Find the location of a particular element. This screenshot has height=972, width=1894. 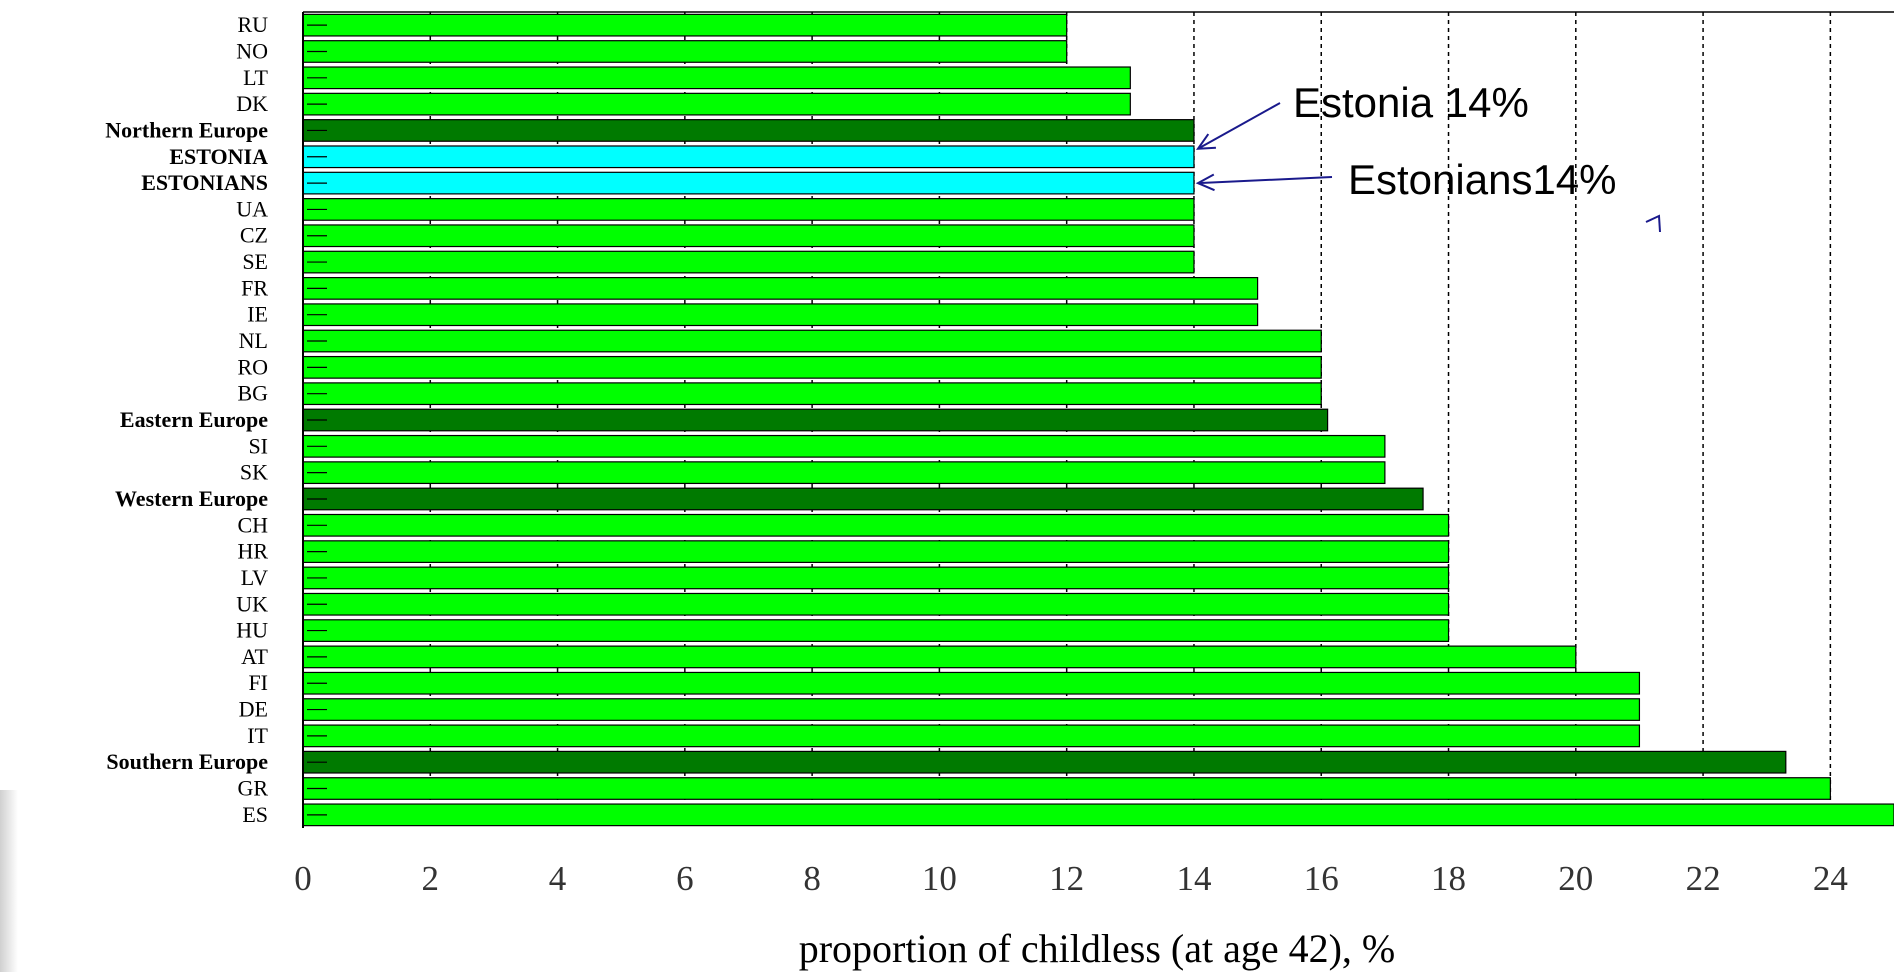

x-tick-label: 16 is located at coordinates (1321, 878).